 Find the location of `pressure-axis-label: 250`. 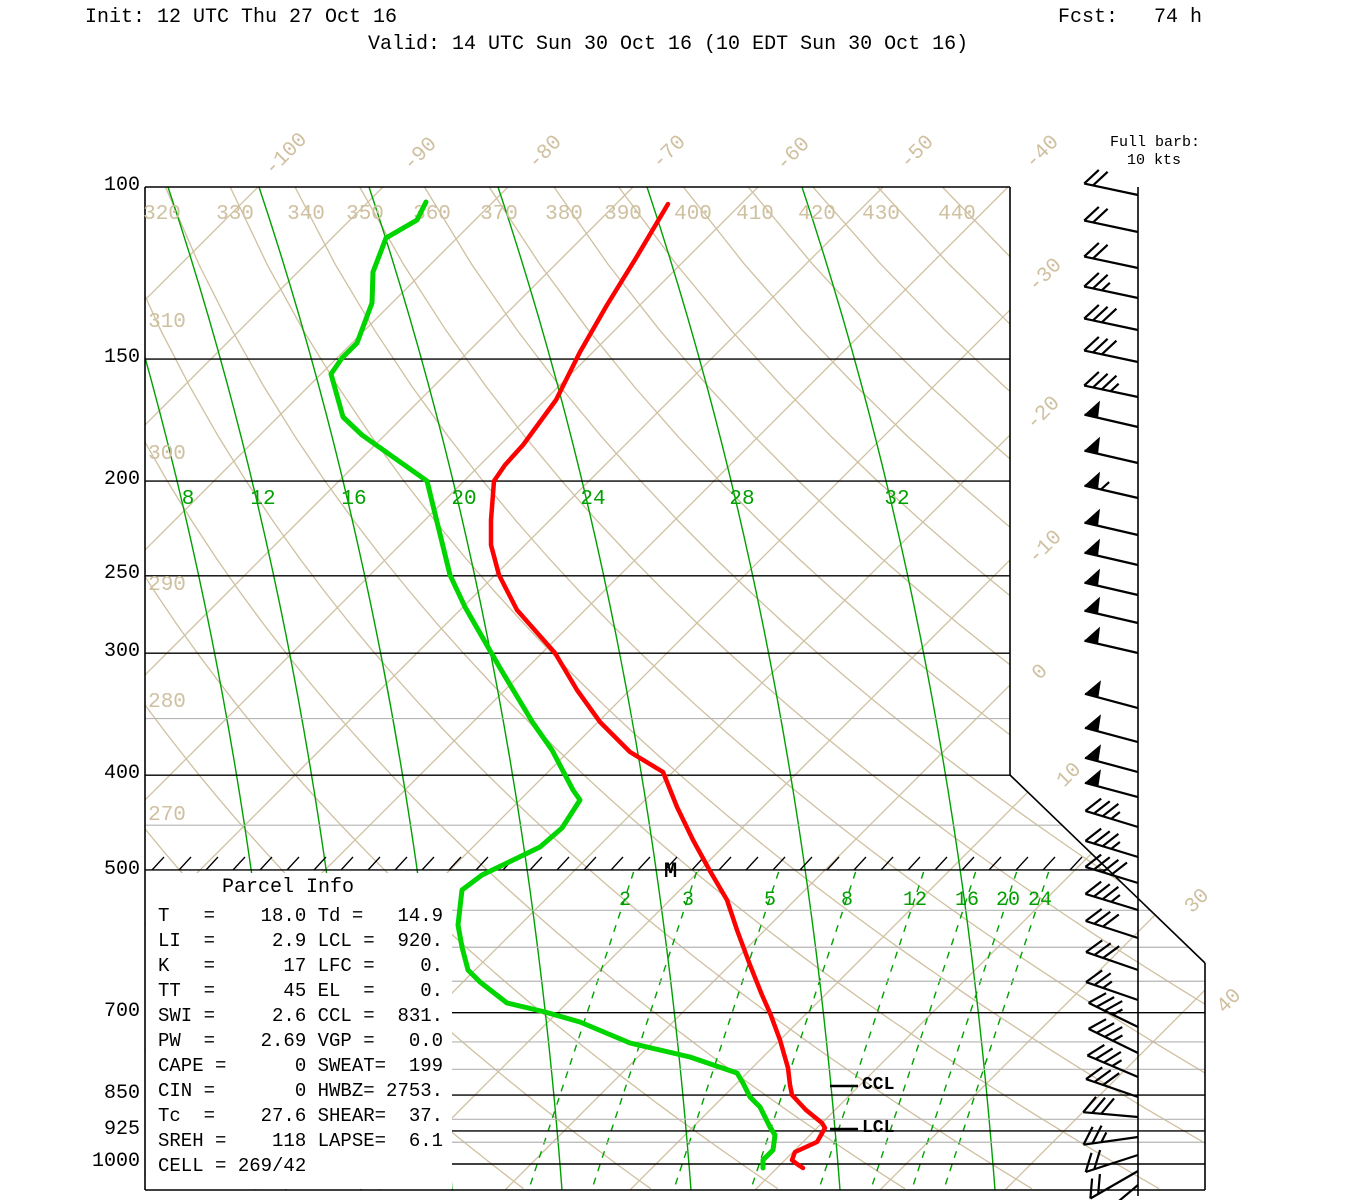

pressure-axis-label: 250 is located at coordinates (121, 573).